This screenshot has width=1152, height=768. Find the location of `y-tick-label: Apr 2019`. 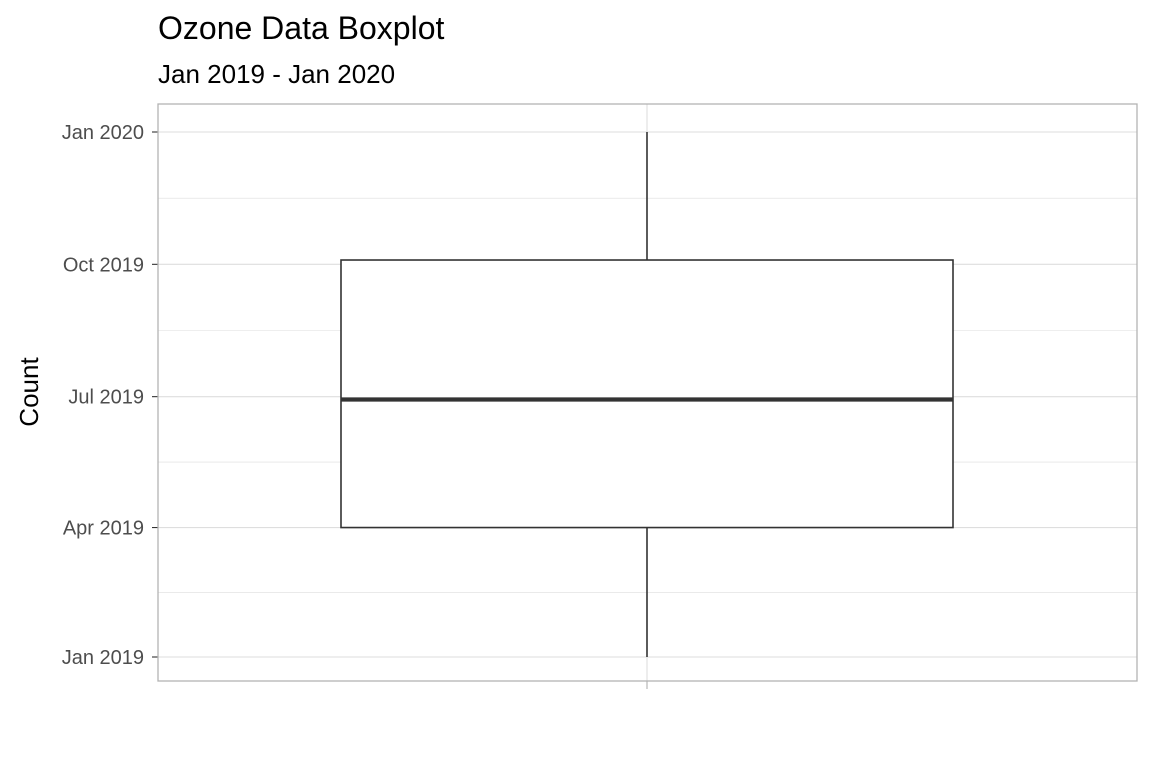

y-tick-label: Apr 2019 is located at coordinates (103, 529).